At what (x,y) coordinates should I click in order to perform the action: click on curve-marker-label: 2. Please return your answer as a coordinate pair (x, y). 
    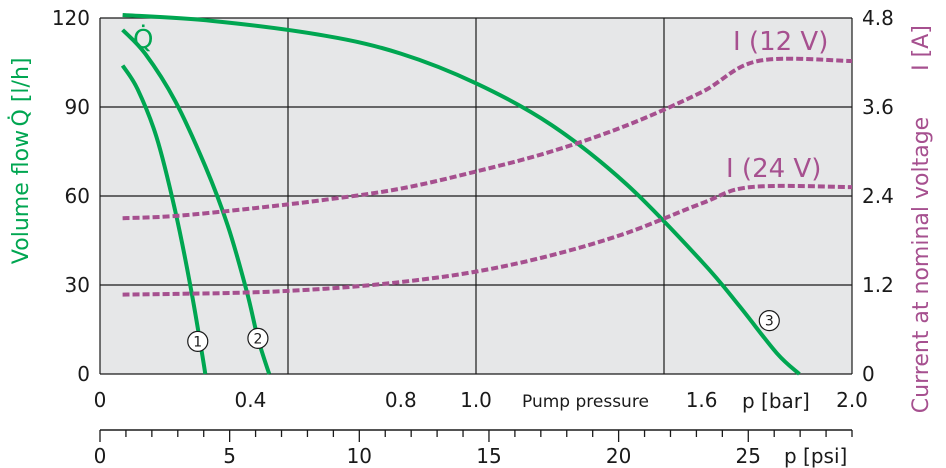
    Looking at the image, I should click on (257, 339).